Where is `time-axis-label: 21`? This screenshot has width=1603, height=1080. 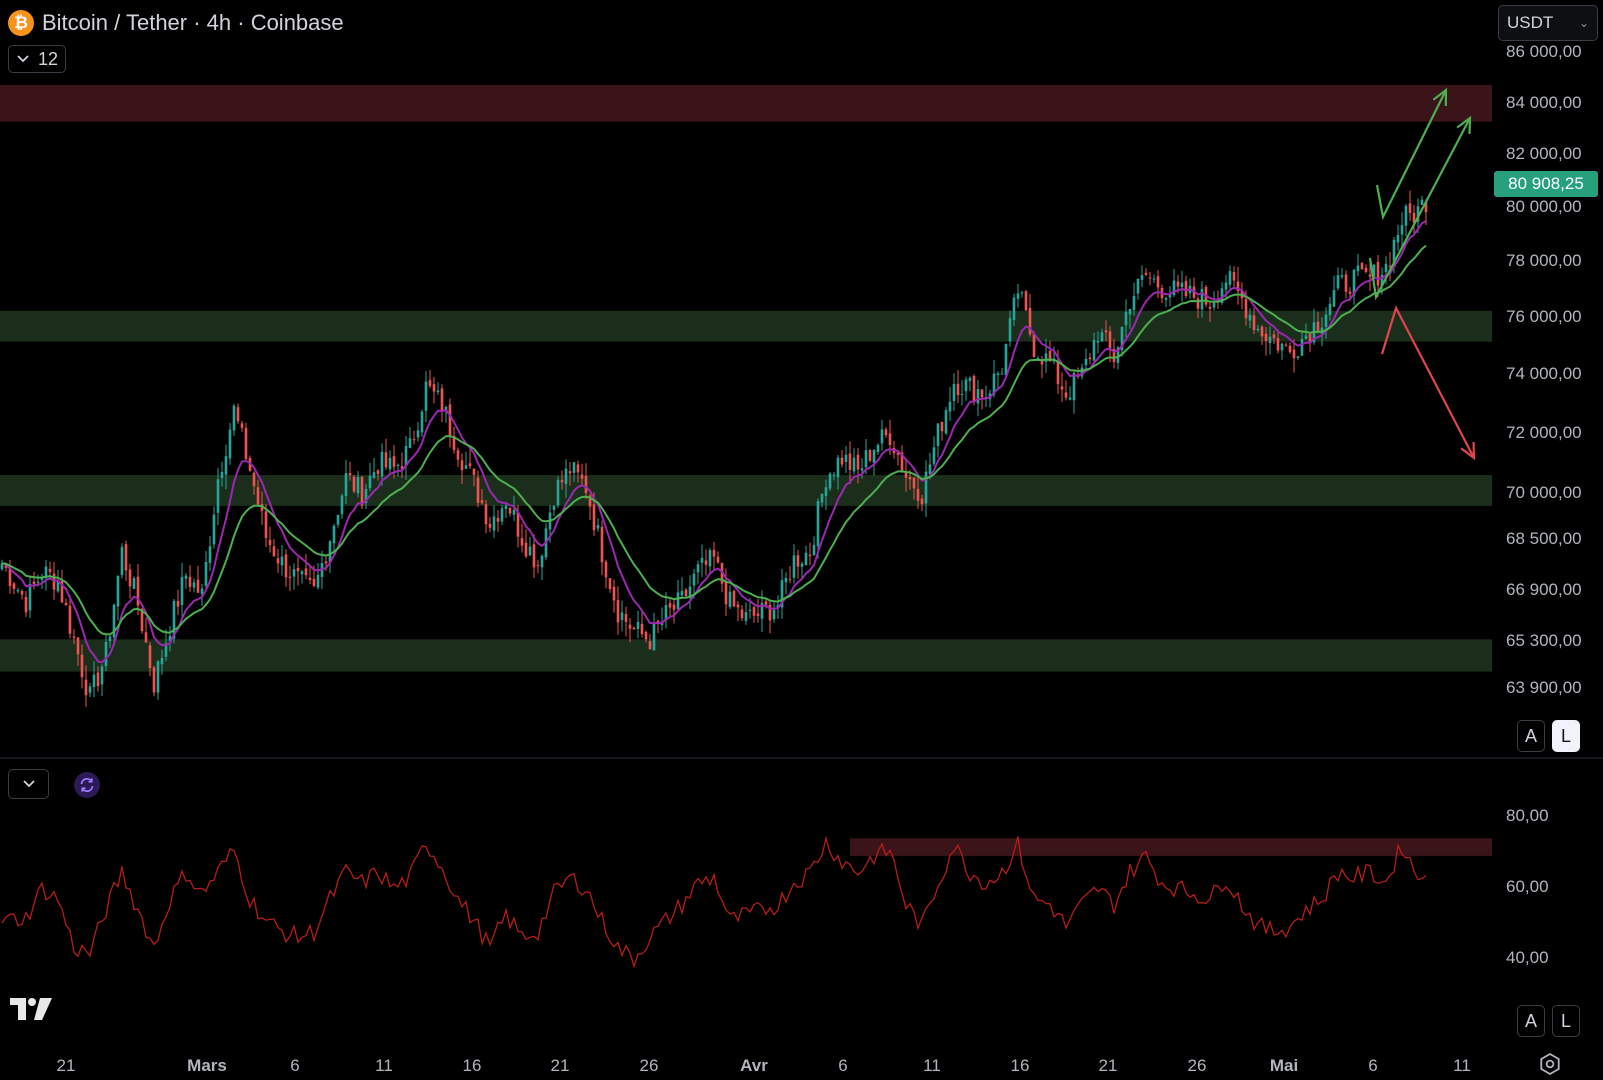 time-axis-label: 21 is located at coordinates (560, 1065).